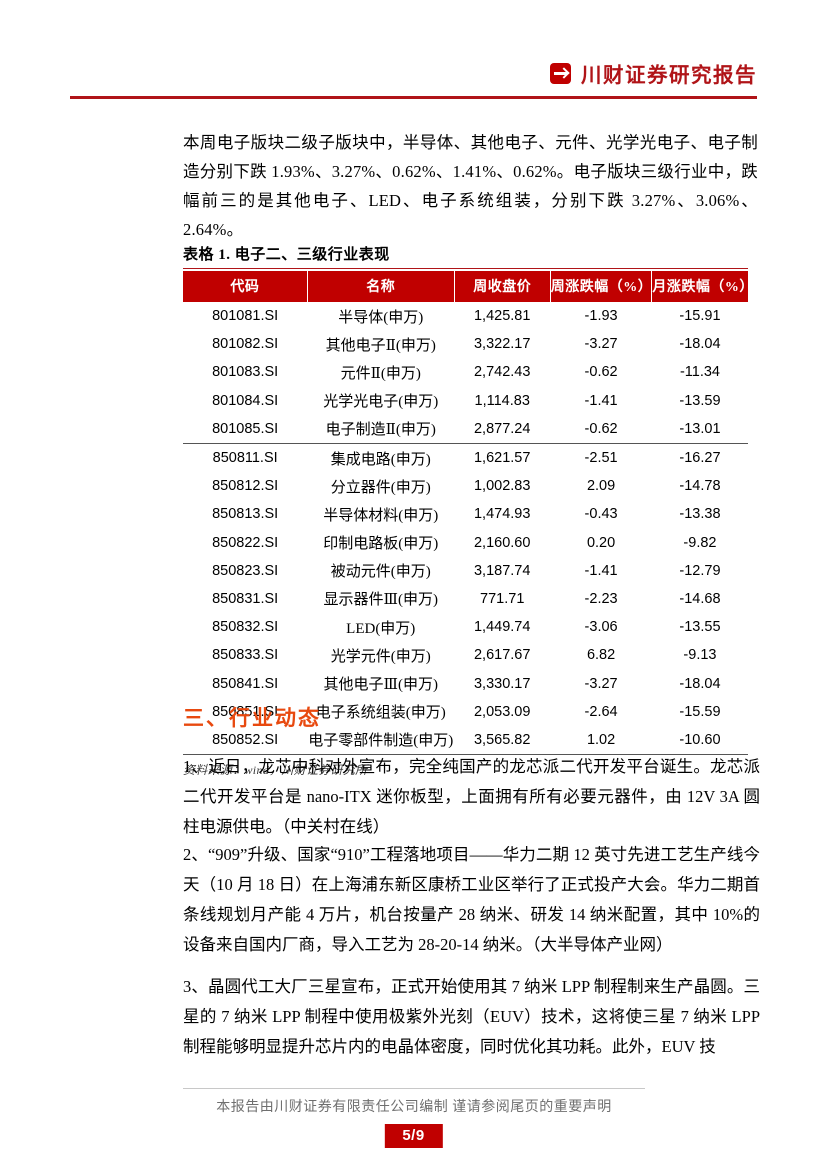 The image size is (827, 1169). I want to click on cell-close: 3,330.17, so click(502, 683).